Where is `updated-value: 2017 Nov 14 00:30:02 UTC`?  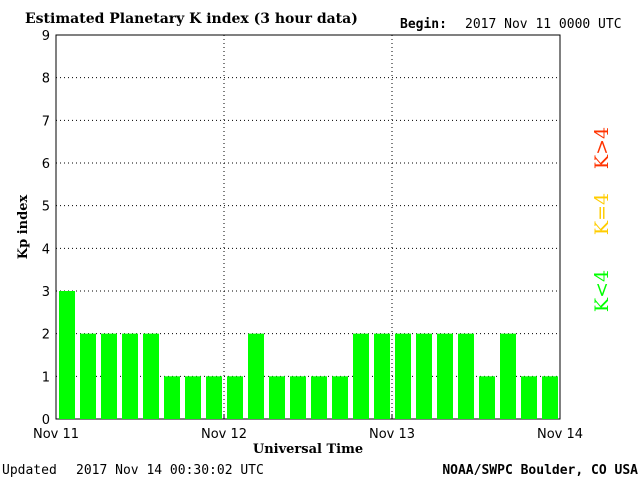 updated-value: 2017 Nov 14 00:30:02 UTC is located at coordinates (170, 470).